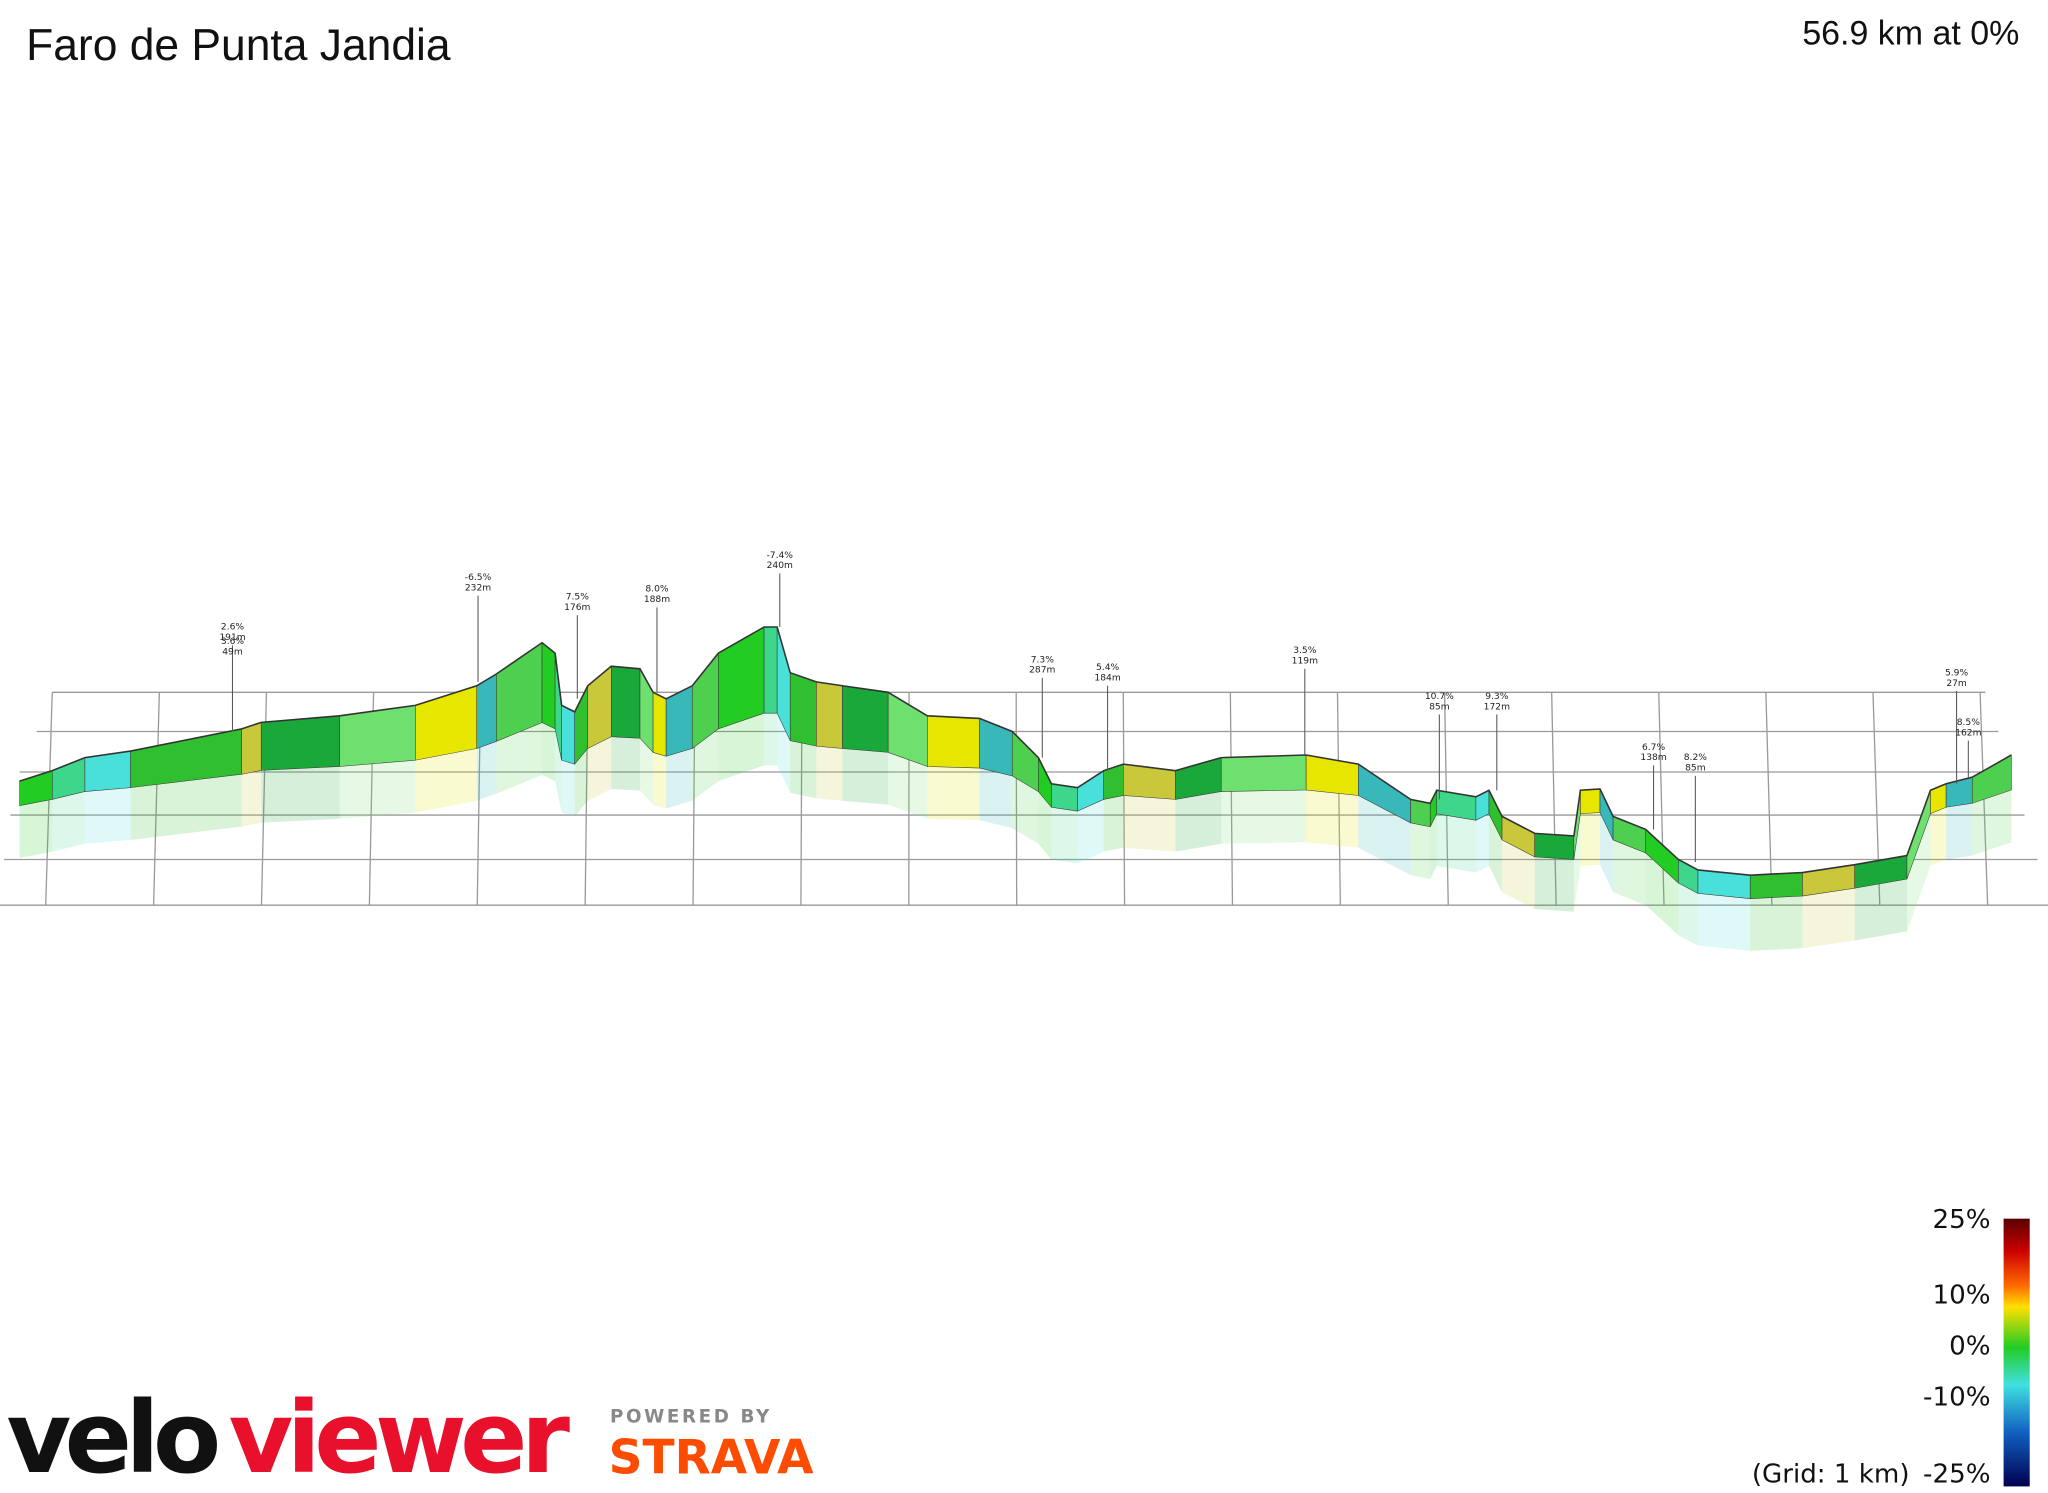 This screenshot has height=1493, width=2048. I want to click on legend-label: 25%, so click(1961, 1220).